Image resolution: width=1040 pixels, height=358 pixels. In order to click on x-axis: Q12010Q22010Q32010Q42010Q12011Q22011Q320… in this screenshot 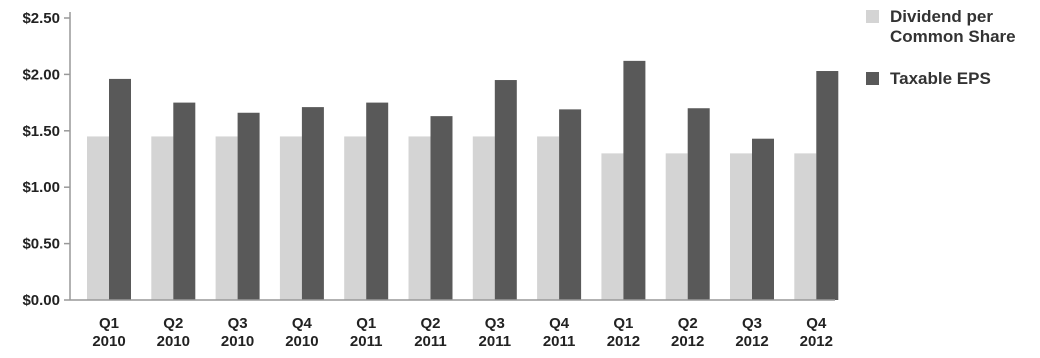, I will do `click(452, 324)`.